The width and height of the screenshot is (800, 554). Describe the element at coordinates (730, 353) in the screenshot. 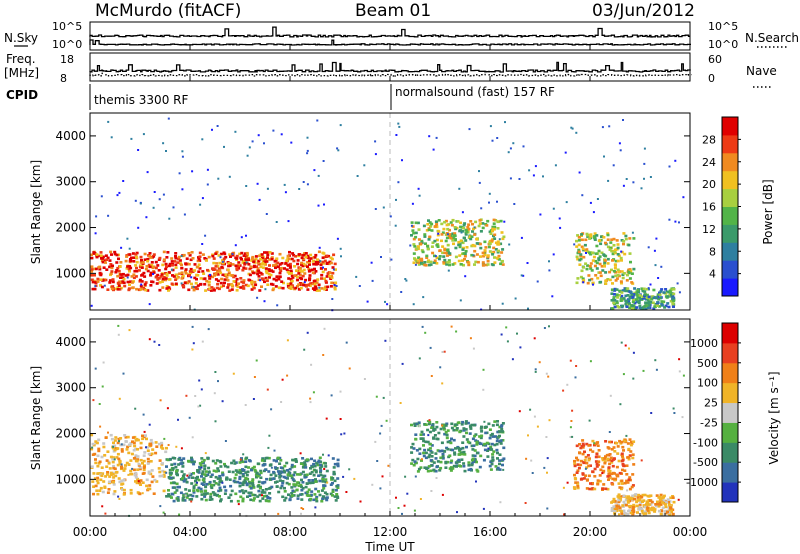

I see `velocity-colorbar-swatch` at that location.